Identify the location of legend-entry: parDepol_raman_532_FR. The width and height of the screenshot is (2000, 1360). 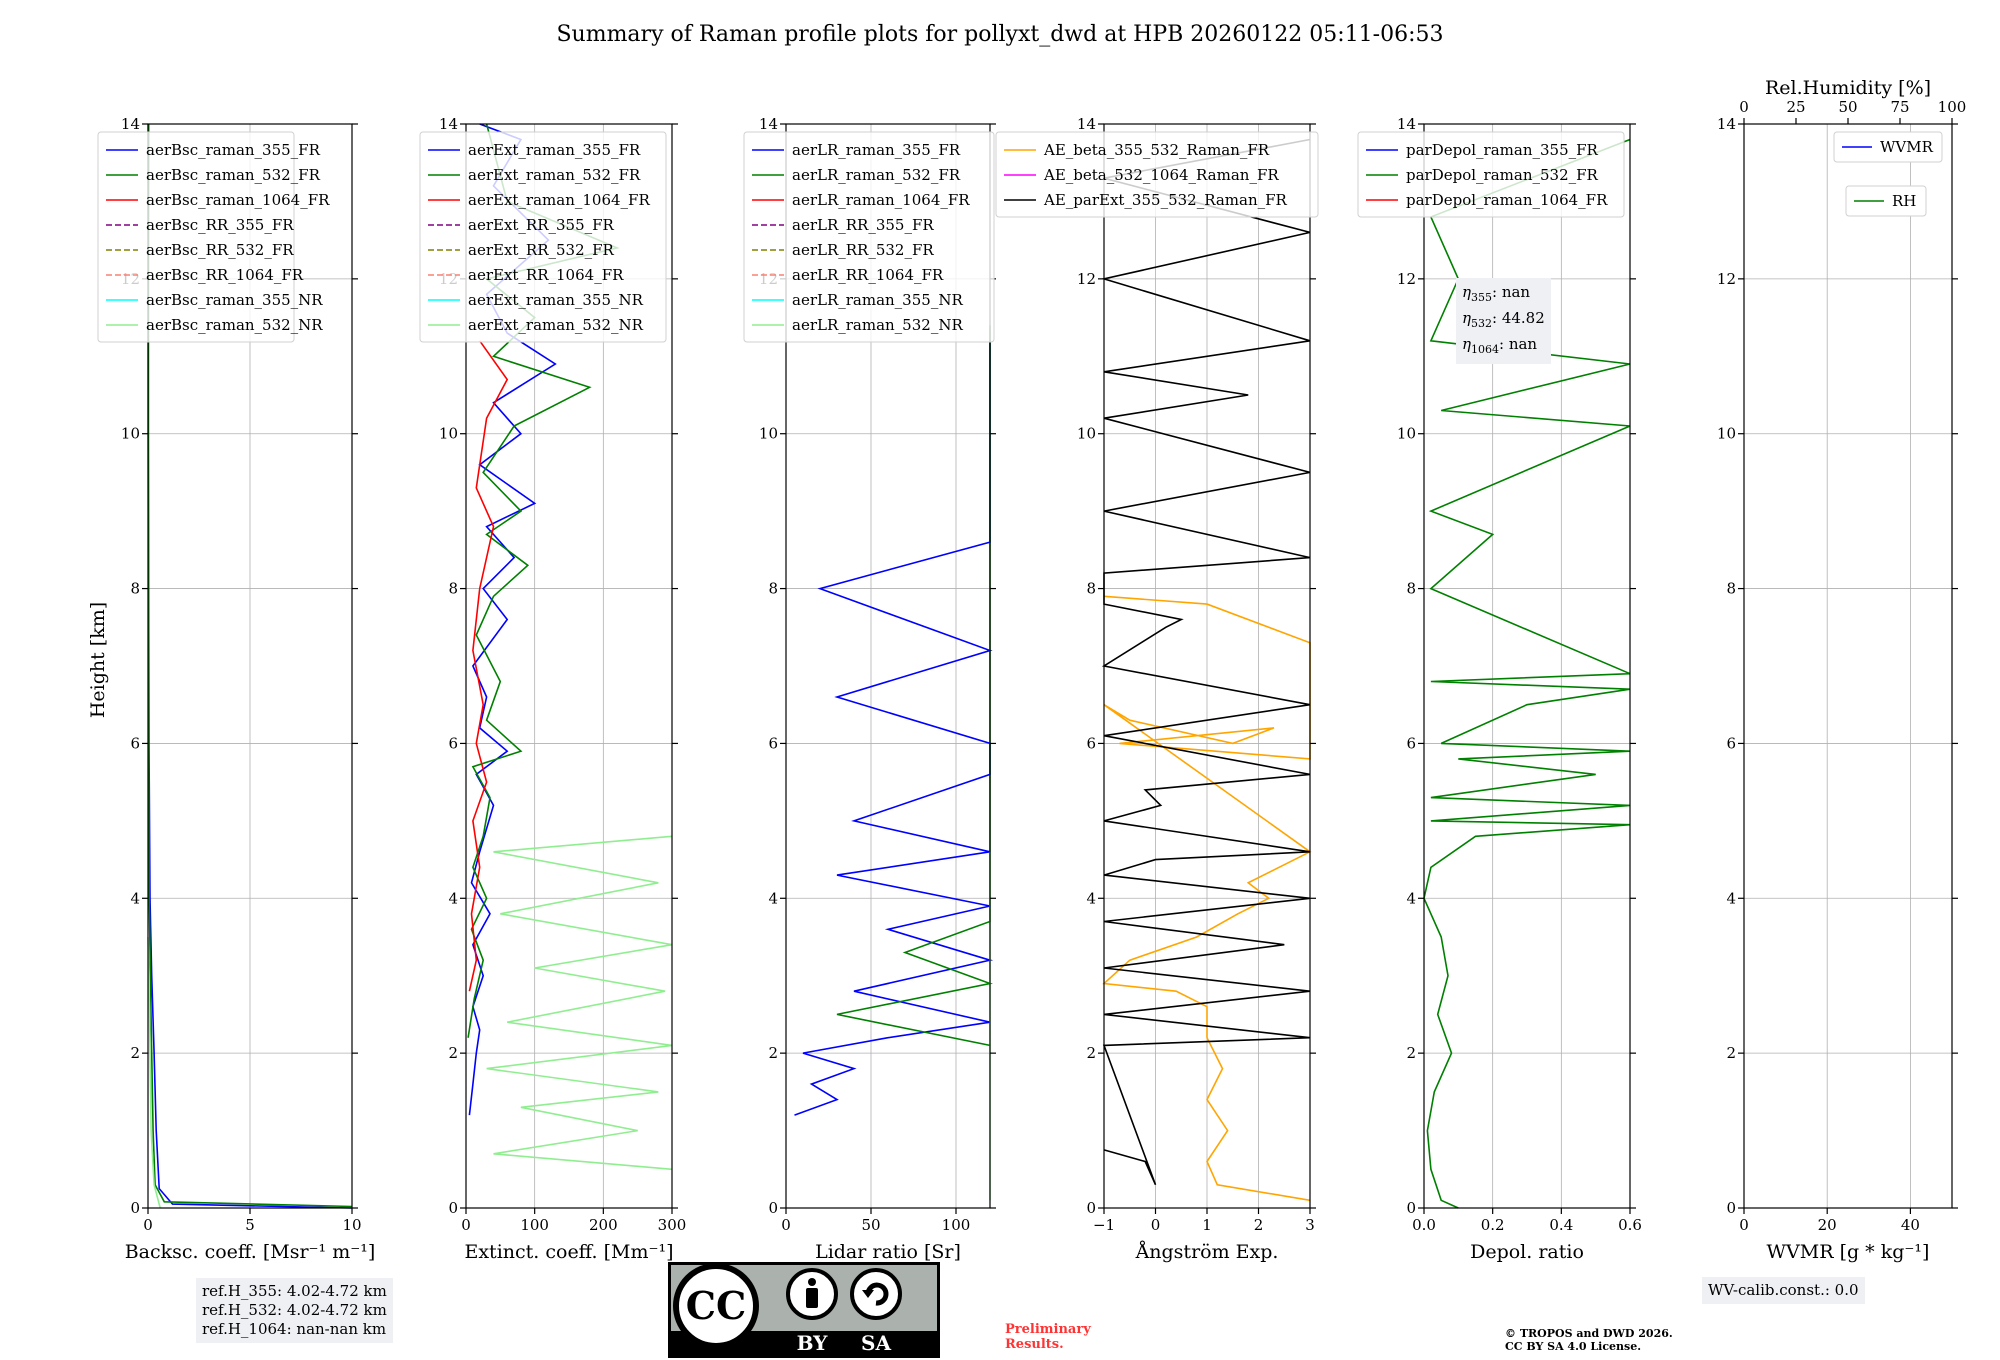
(1502, 175).